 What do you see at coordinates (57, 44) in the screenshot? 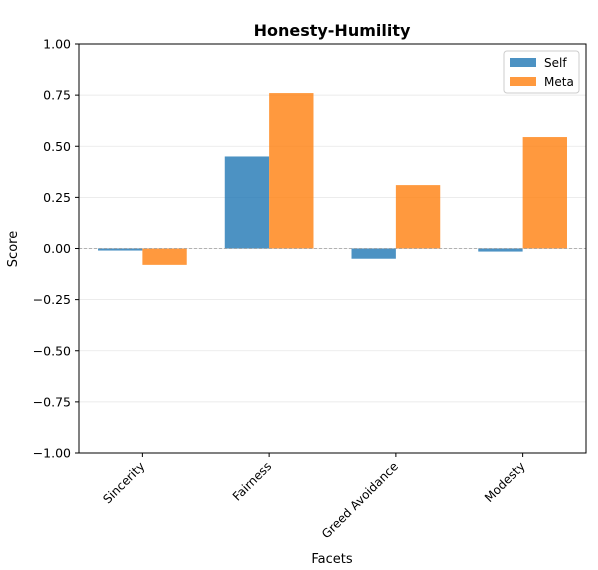
I see `y-tick-label: 1.00` at bounding box center [57, 44].